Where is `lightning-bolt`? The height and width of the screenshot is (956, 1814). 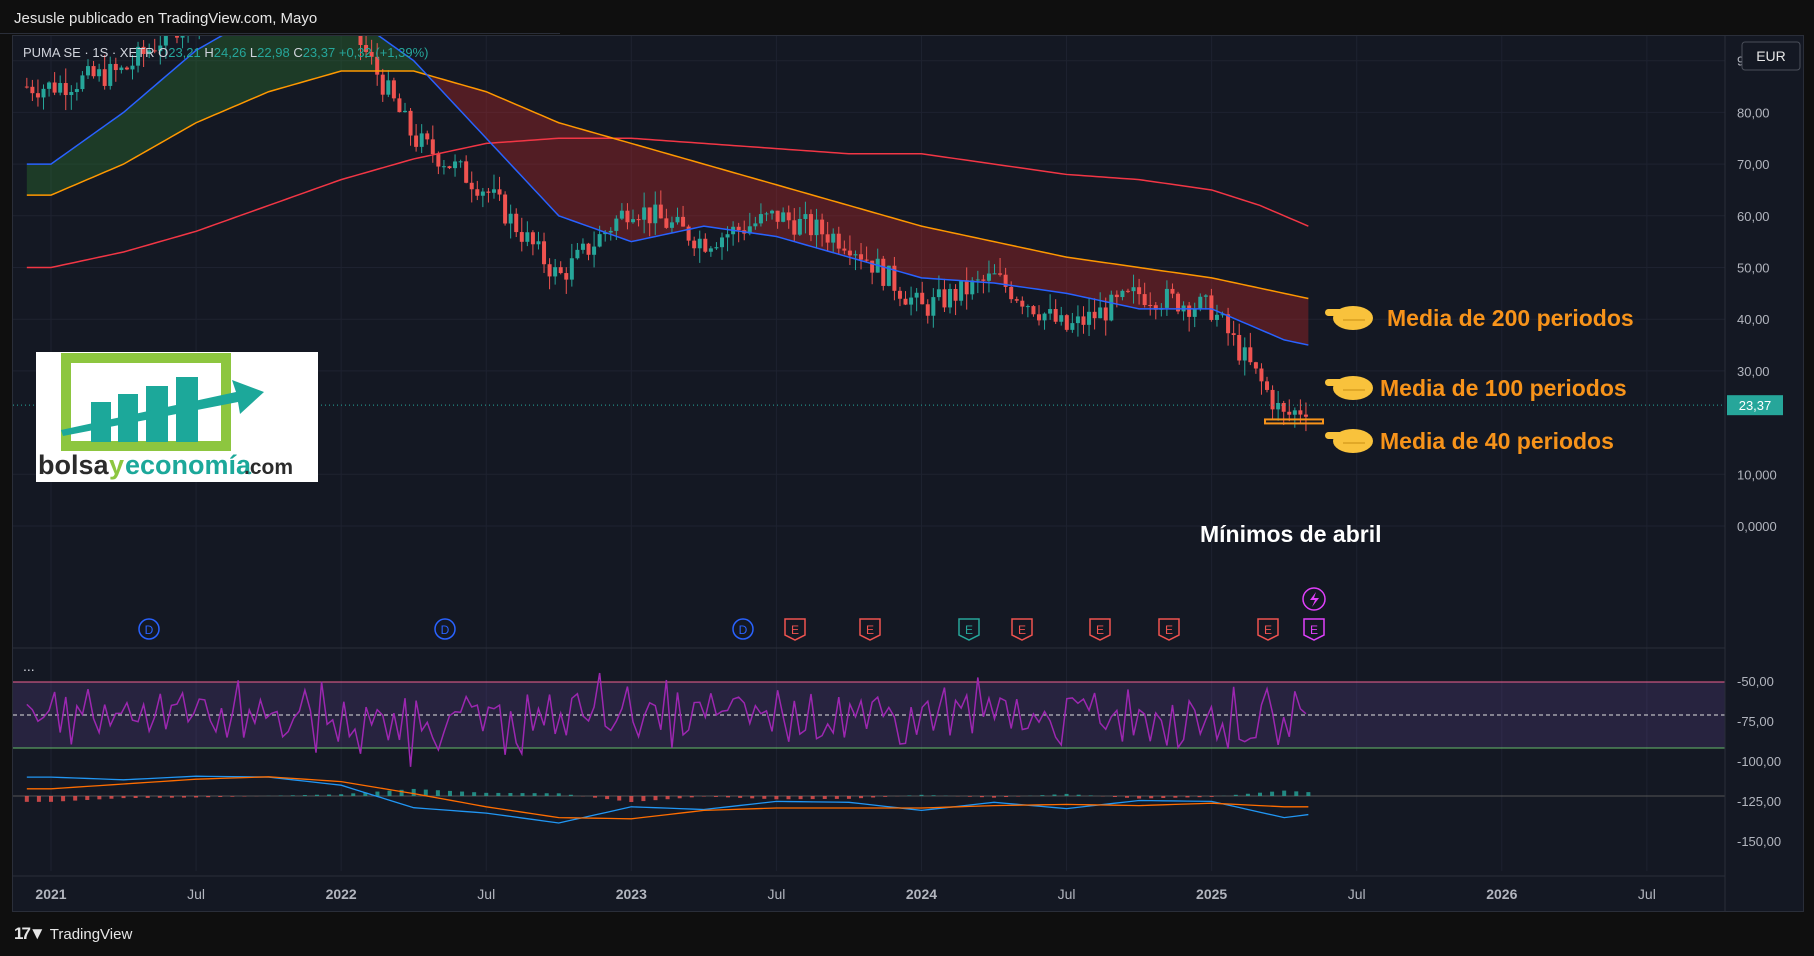
lightning-bolt is located at coordinates (1314, 599).